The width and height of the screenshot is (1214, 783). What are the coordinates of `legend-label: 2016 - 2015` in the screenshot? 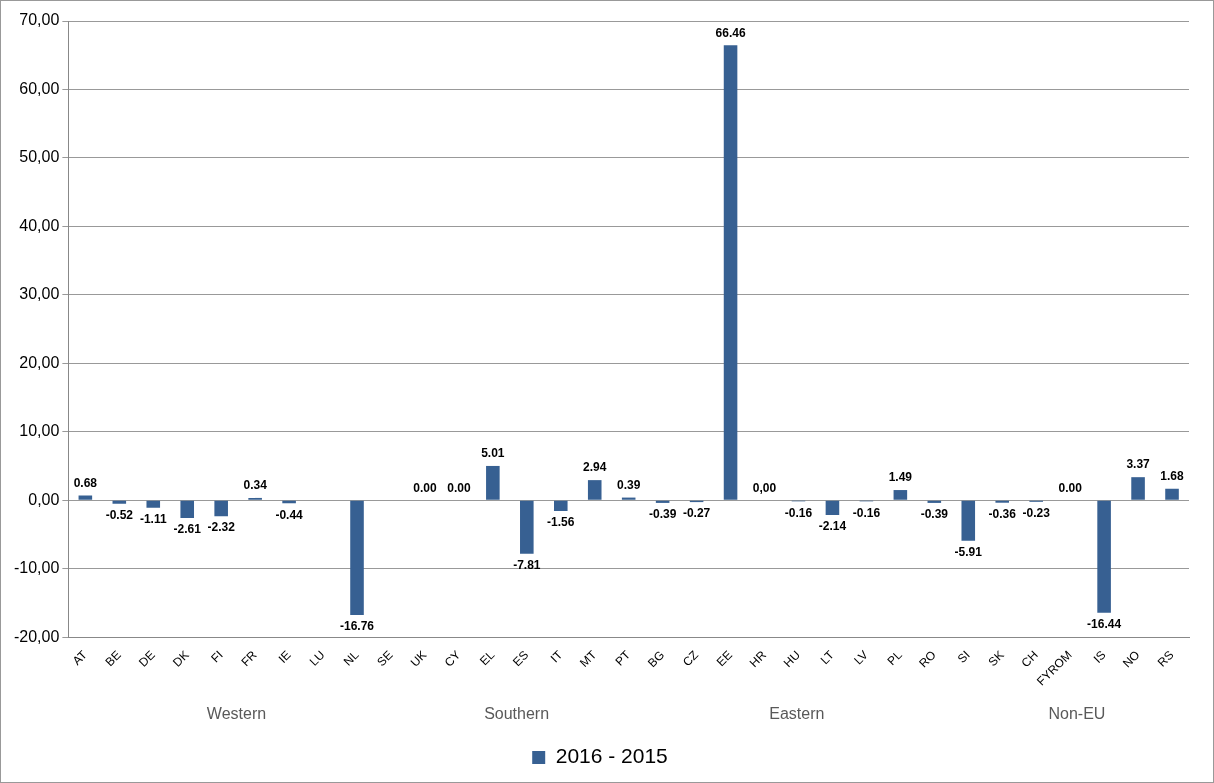 It's located at (611, 756).